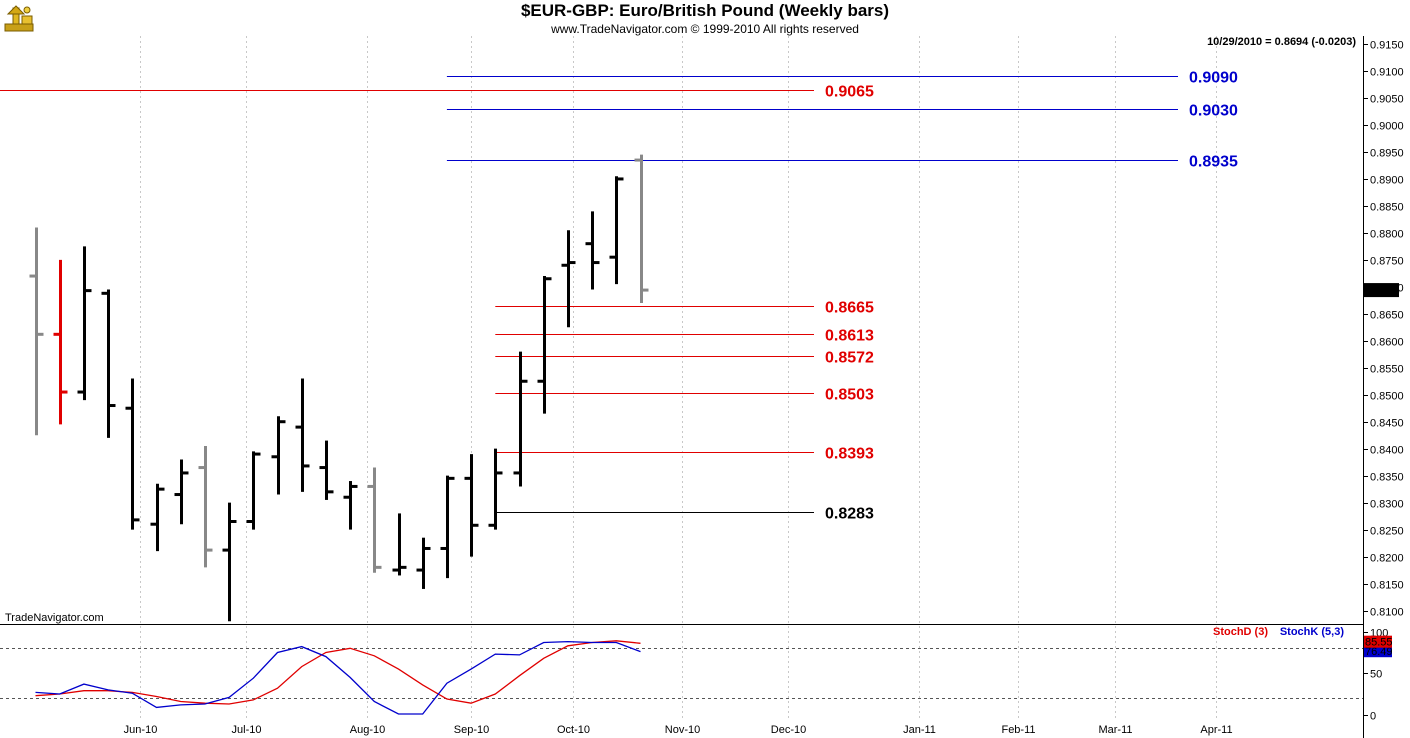  Describe the element at coordinates (1387, 343) in the screenshot. I see `y-tick-label: 0.8600` at that location.